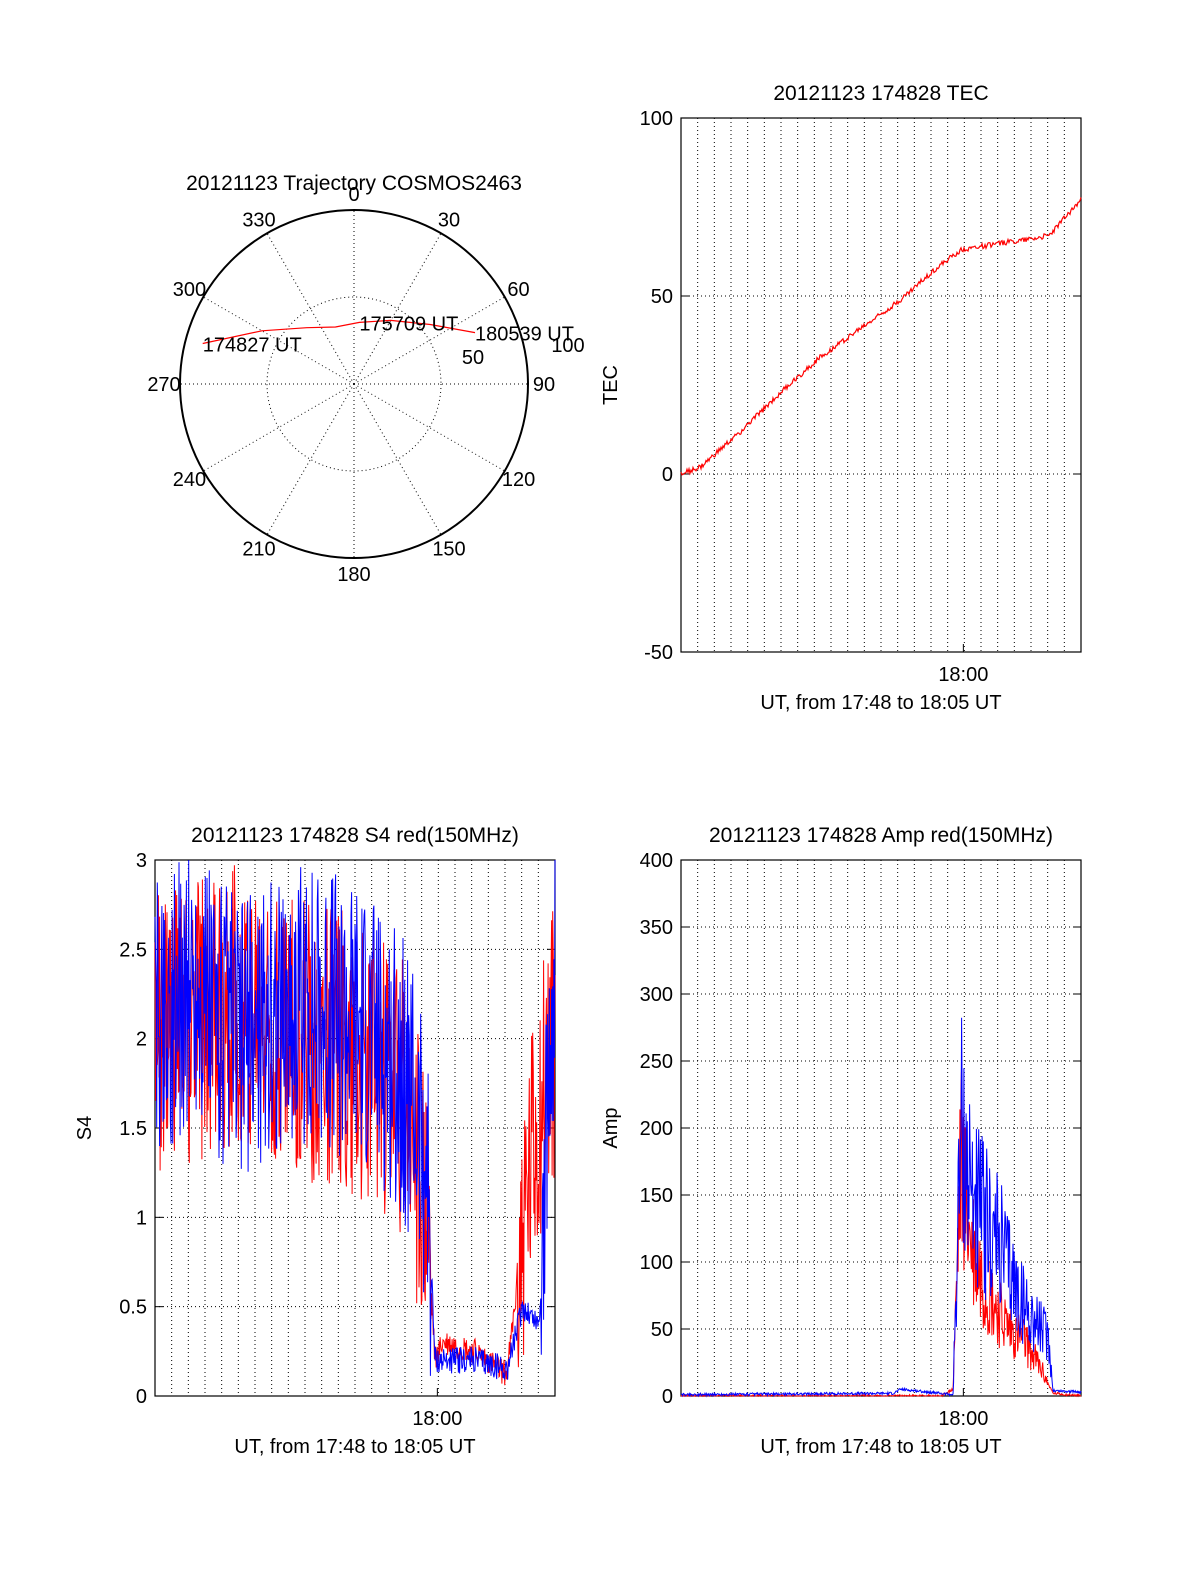  What do you see at coordinates (880, 93) in the screenshot?
I see `panel-title: 20121123 174828 TEC` at bounding box center [880, 93].